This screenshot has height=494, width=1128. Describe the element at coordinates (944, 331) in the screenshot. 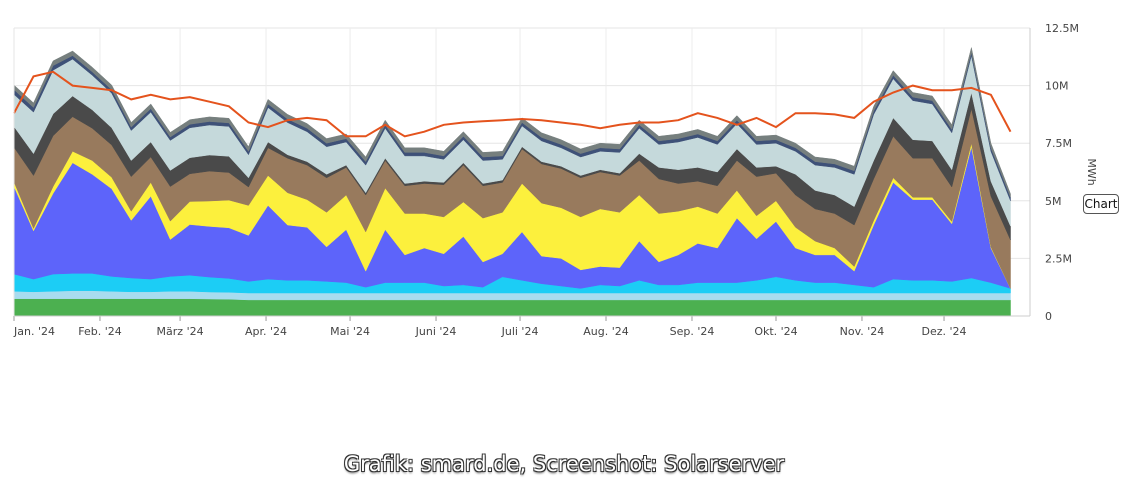

I see `x-tick-label: Dez. '24` at that location.